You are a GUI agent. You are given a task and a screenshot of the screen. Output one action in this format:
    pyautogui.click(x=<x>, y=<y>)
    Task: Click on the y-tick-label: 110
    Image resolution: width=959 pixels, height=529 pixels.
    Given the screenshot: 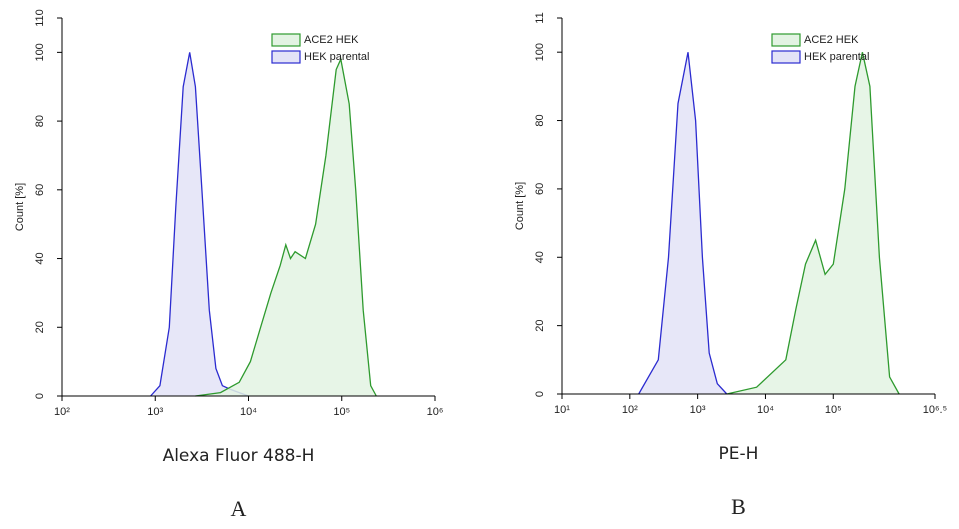 What is the action you would take?
    pyautogui.click(x=40, y=18)
    